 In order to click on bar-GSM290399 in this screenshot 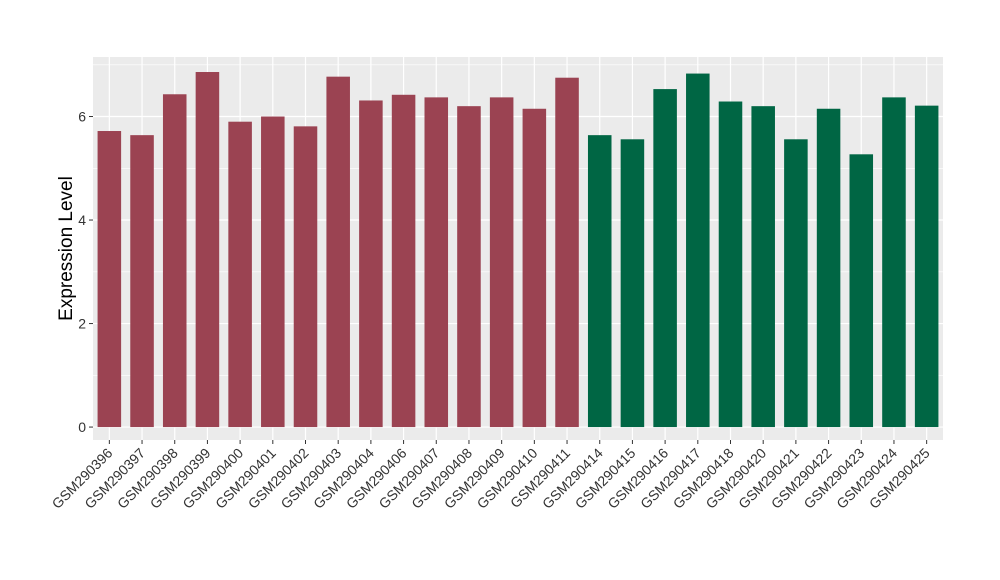, I will do `click(207, 250)`.